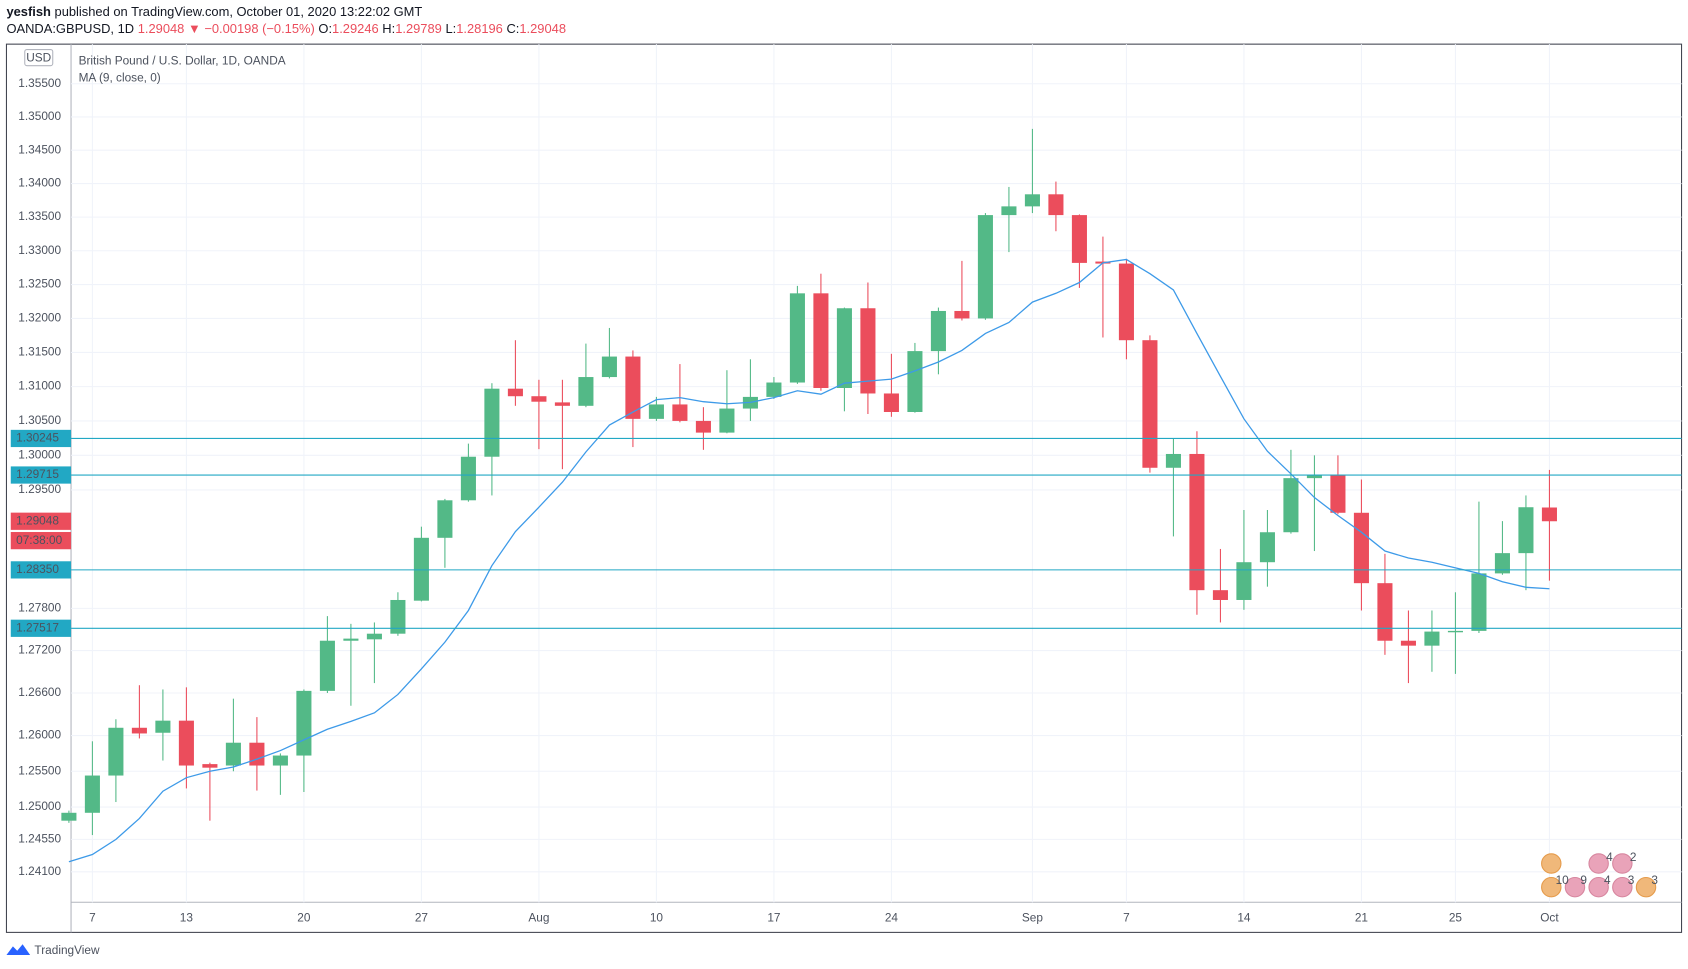 This screenshot has height=969, width=1688. I want to click on hline-label: 1.27517, so click(37, 627).